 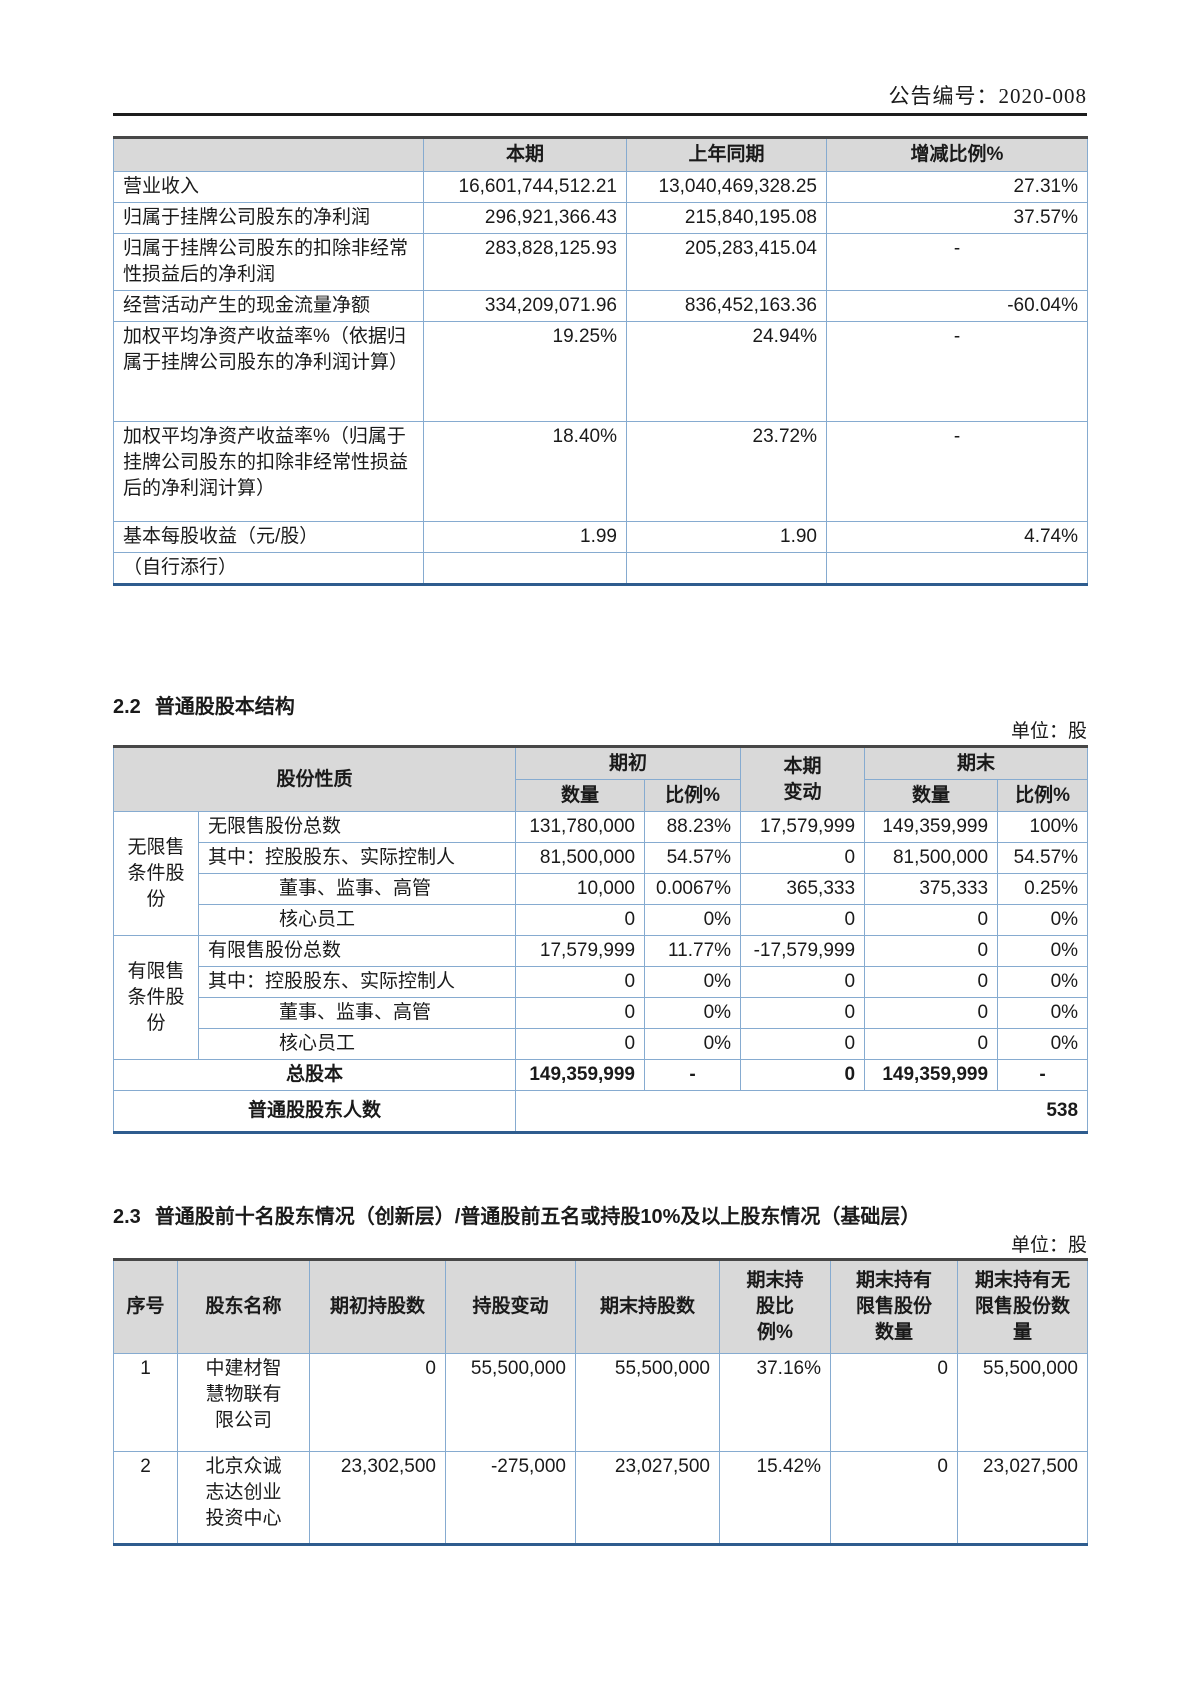 I want to click on value-cell: 296,921,366.43, so click(x=525, y=218).